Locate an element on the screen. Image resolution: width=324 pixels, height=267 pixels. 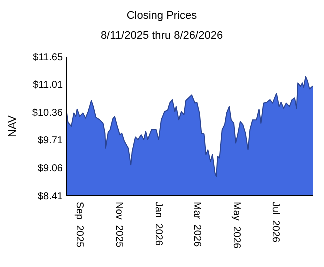
y-tick-label: $10.36 is located at coordinates (48, 113).